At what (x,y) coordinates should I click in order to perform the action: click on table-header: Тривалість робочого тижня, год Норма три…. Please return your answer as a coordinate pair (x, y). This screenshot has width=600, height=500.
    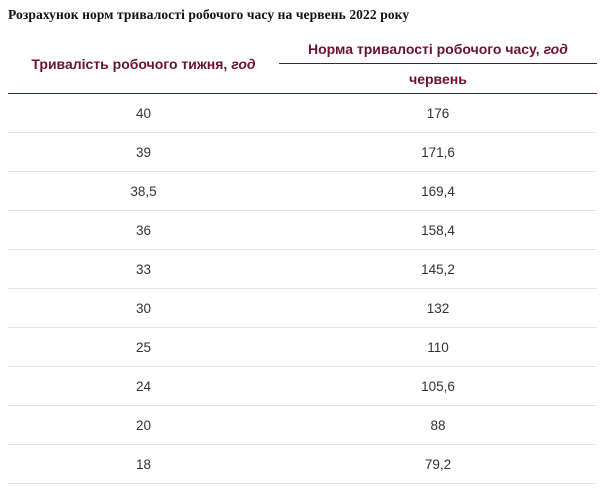
    Looking at the image, I should click on (302, 64).